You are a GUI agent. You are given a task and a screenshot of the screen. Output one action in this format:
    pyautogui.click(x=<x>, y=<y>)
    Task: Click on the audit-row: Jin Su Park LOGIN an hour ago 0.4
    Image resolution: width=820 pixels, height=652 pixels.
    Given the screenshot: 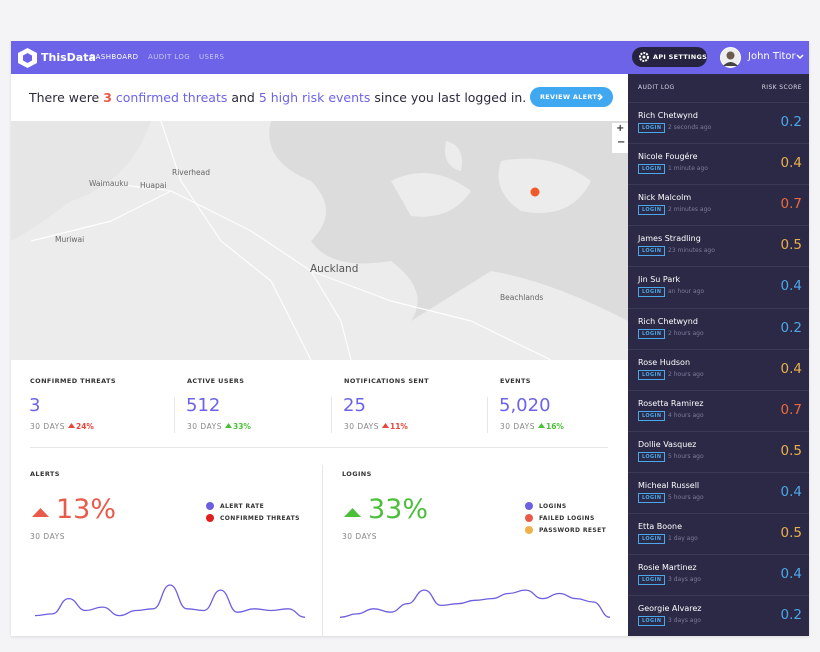 What is the action you would take?
    pyautogui.click(x=718, y=287)
    